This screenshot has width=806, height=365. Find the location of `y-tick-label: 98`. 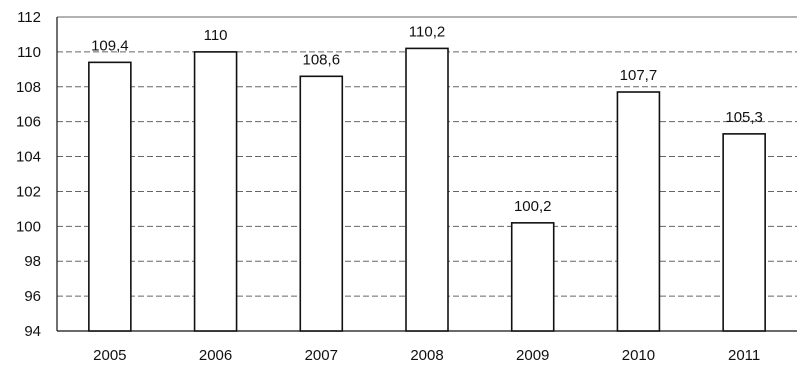

y-tick-label: 98 is located at coordinates (32, 261).